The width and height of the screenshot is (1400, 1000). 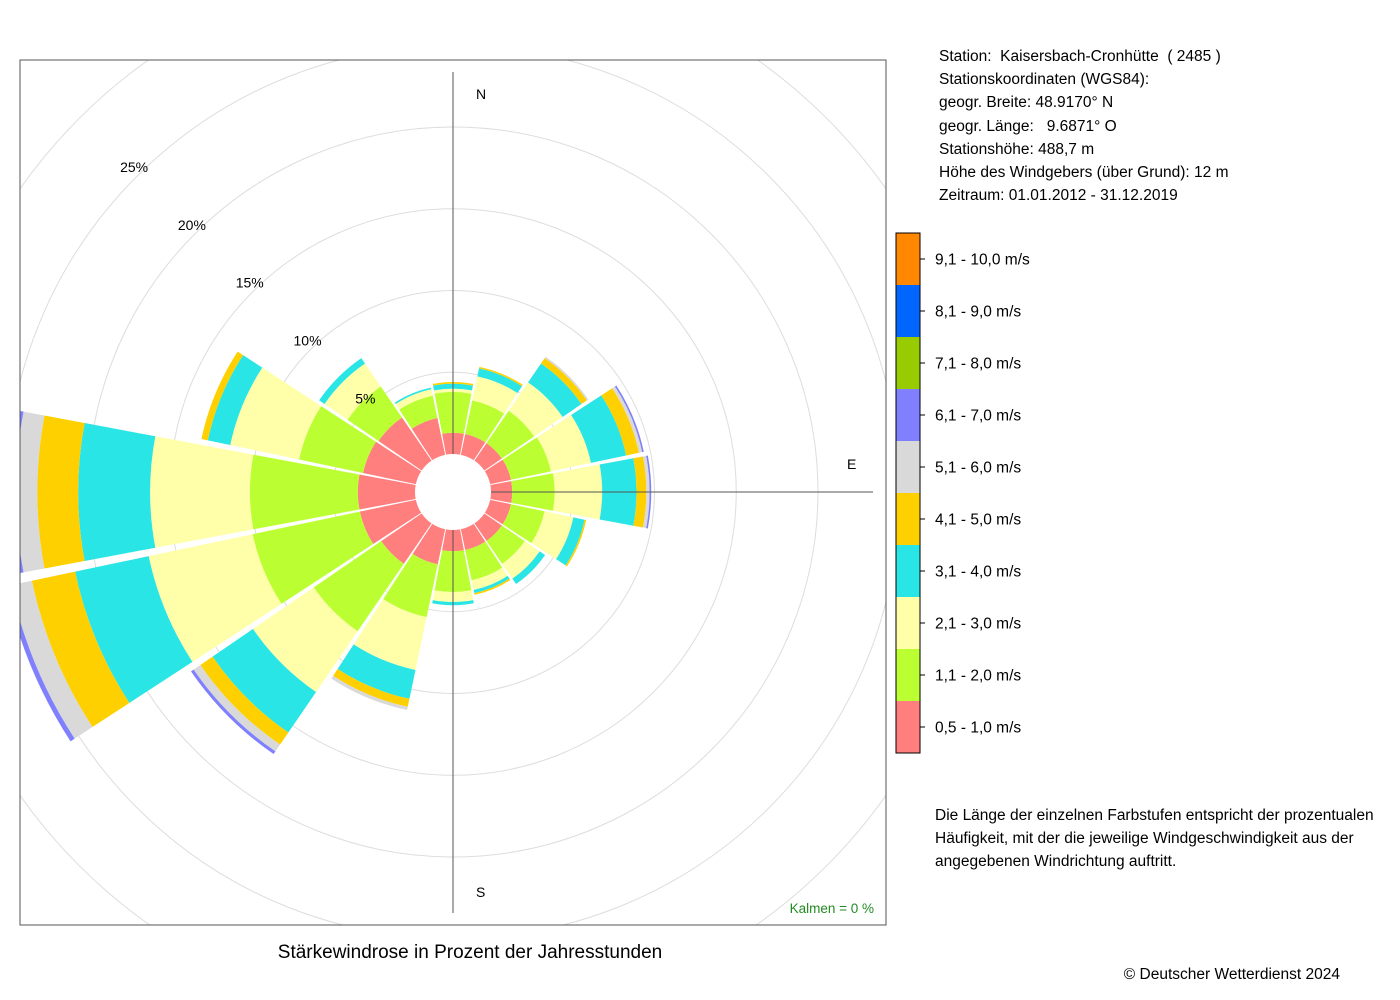 What do you see at coordinates (851, 464) in the screenshot?
I see `compass-label-east: E` at bounding box center [851, 464].